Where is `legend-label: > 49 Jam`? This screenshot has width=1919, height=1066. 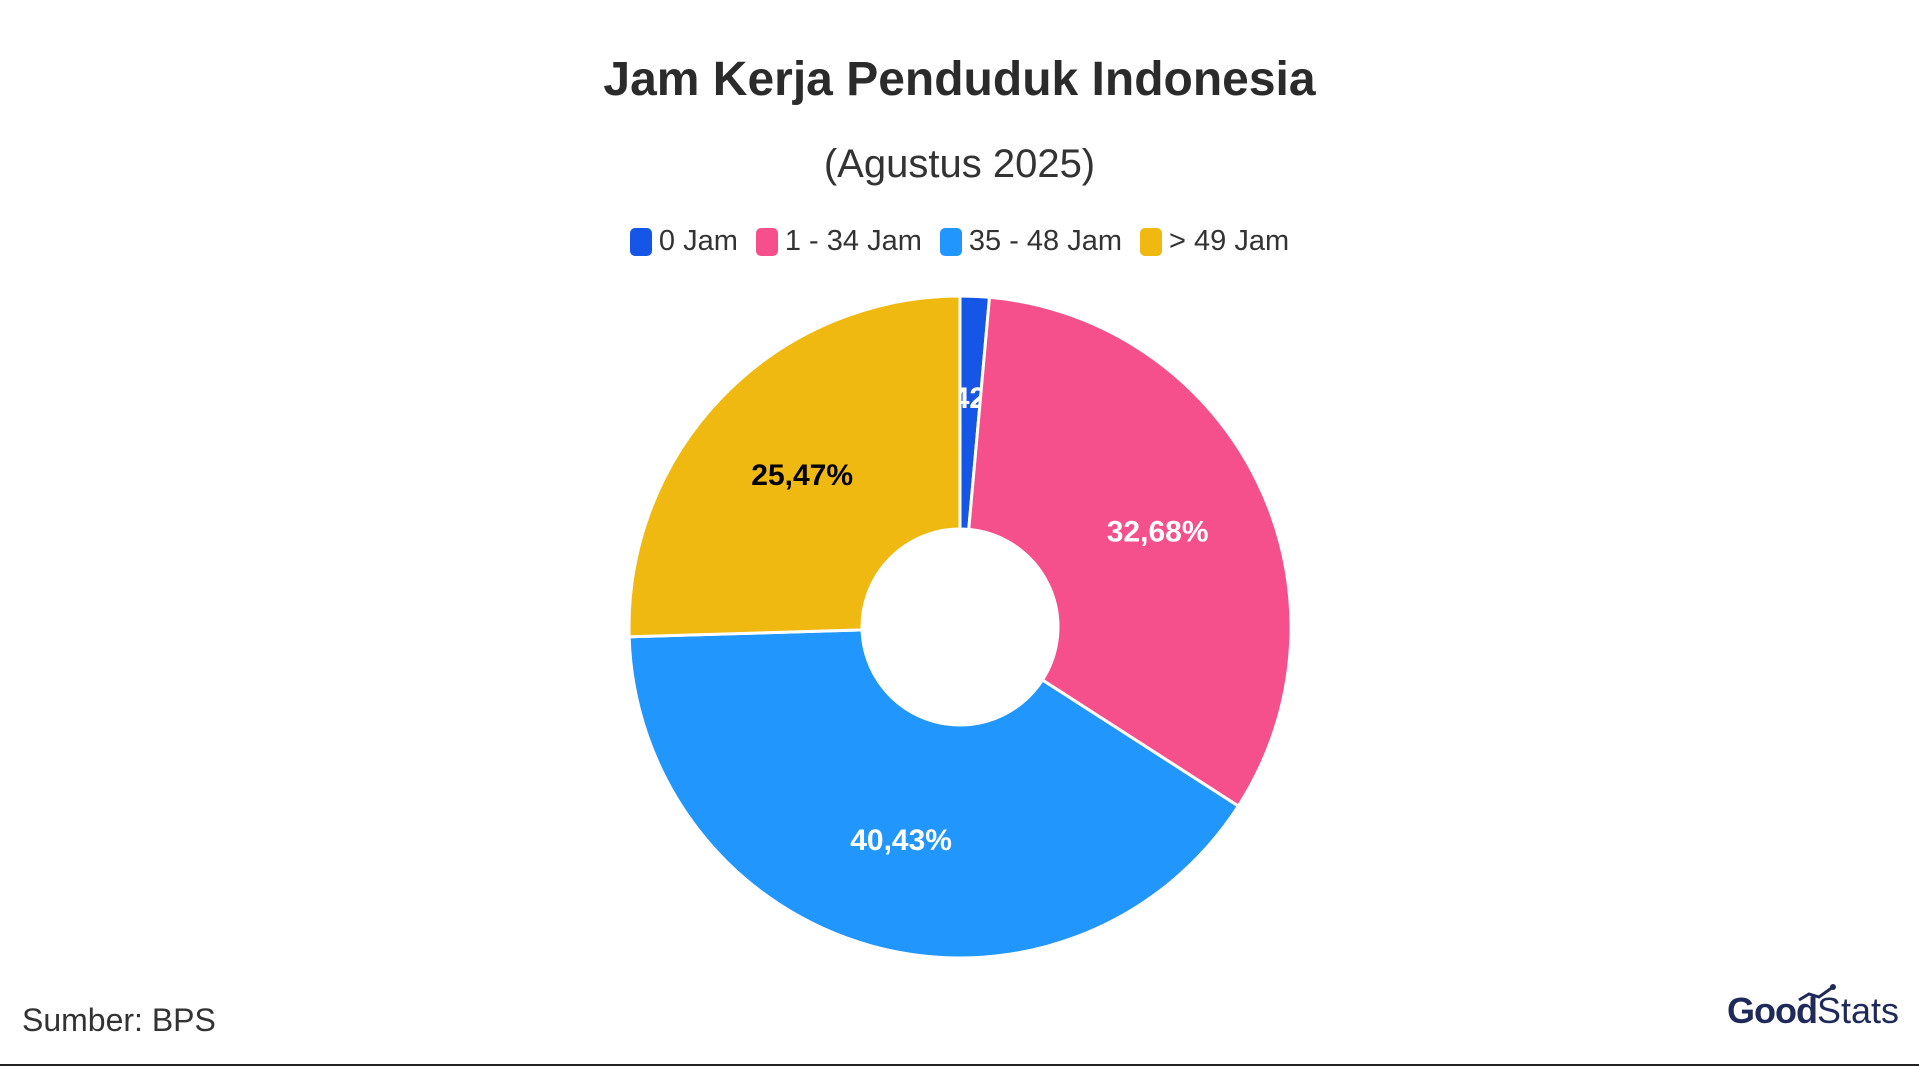 legend-label: > 49 Jam is located at coordinates (1229, 241).